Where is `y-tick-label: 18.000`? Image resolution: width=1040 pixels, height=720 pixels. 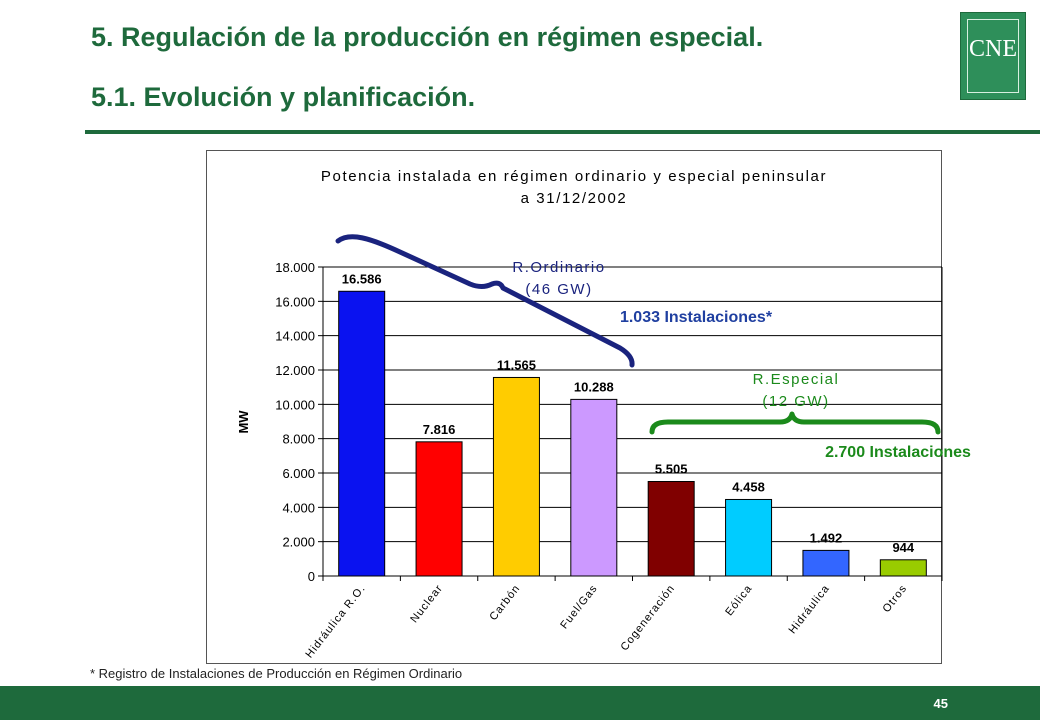 y-tick-label: 18.000 is located at coordinates (295, 267).